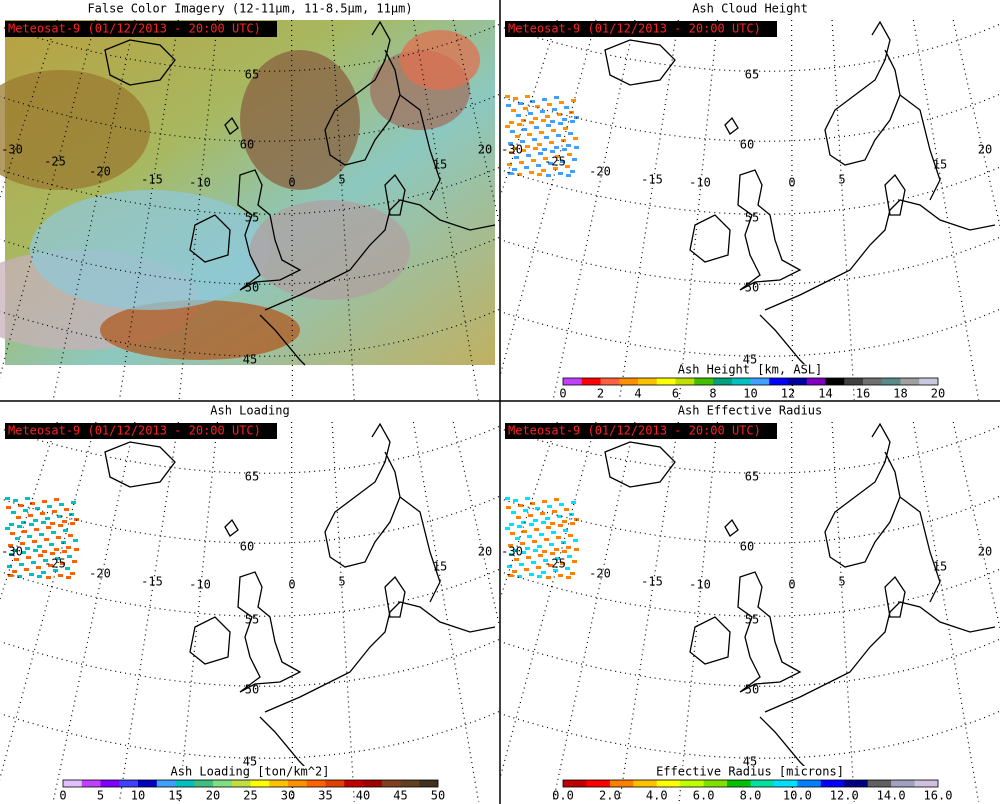 Image resolution: width=1000 pixels, height=804 pixels. I want to click on colorbar-tick-label: 16.0, so click(938, 796).